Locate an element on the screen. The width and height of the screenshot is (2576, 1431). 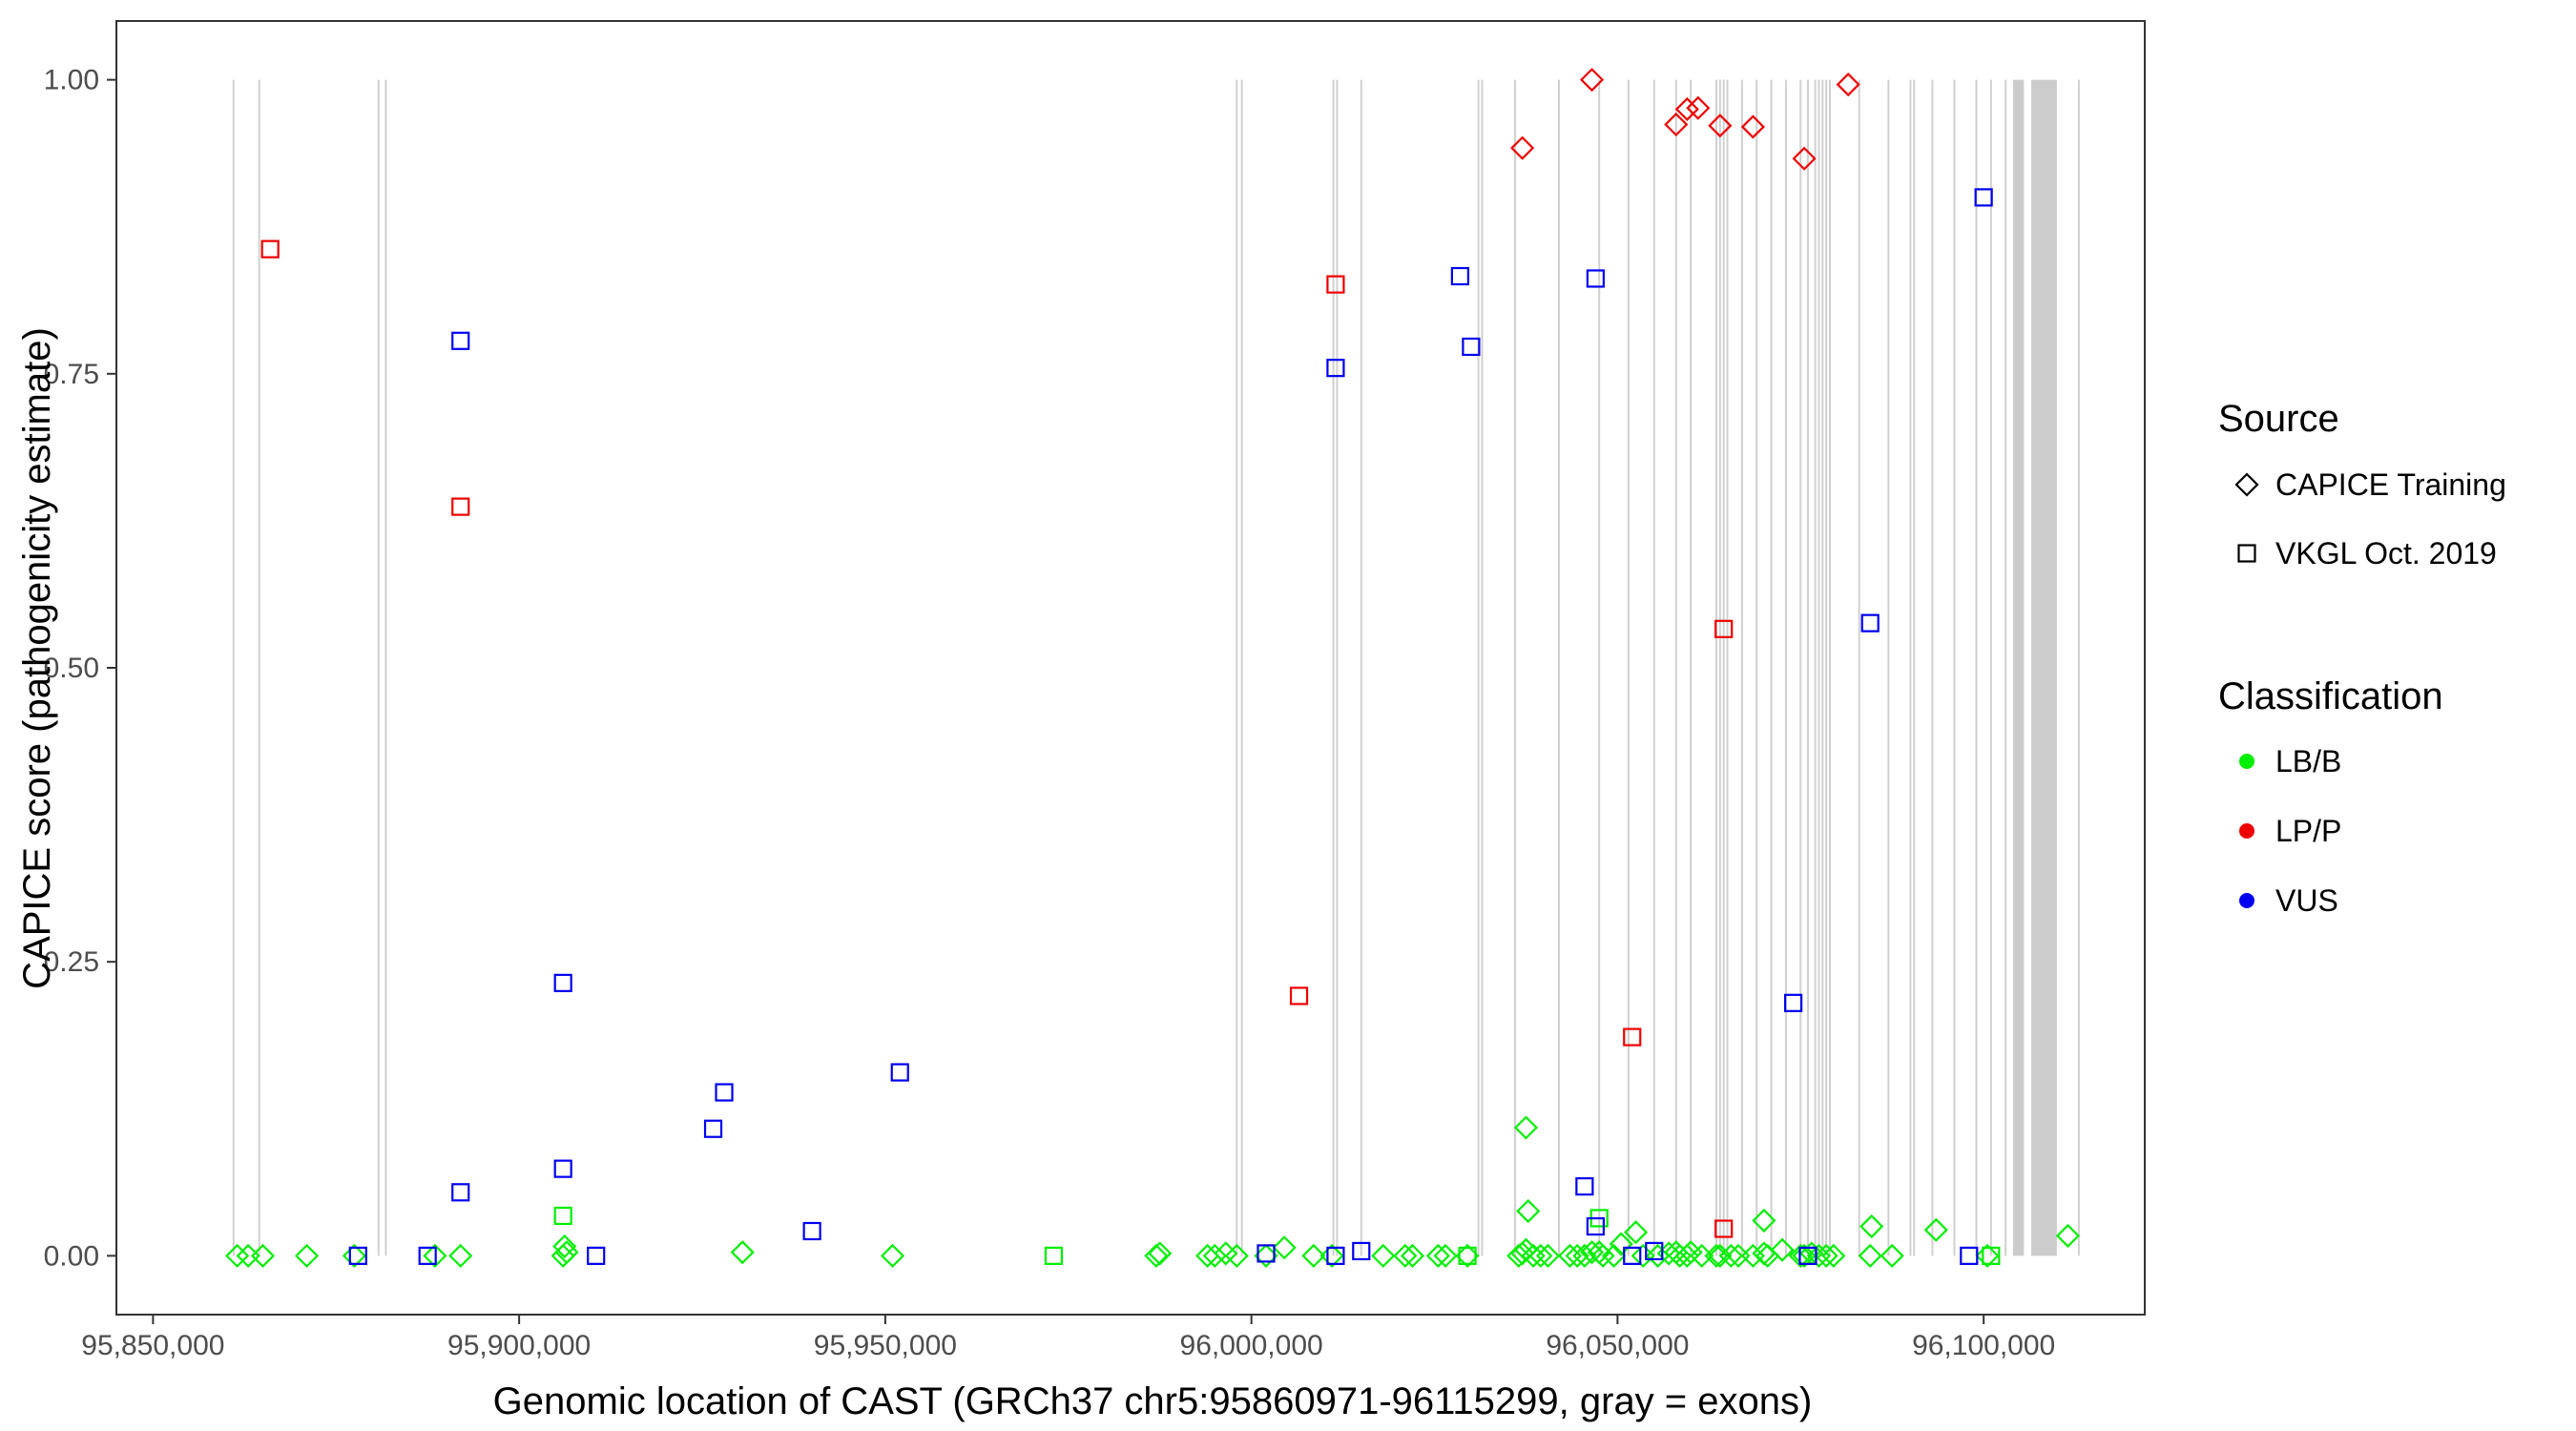
x-tick-label: 96,000,000 is located at coordinates (1251, 1345).